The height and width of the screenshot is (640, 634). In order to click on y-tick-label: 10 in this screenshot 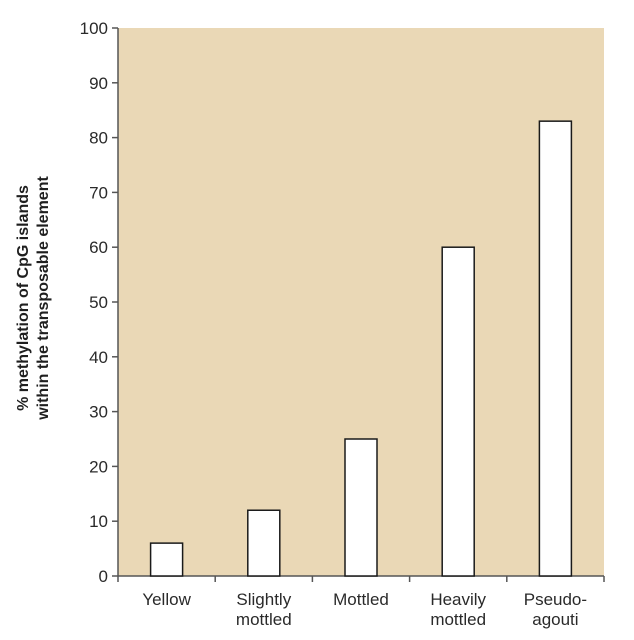, I will do `click(98, 521)`.